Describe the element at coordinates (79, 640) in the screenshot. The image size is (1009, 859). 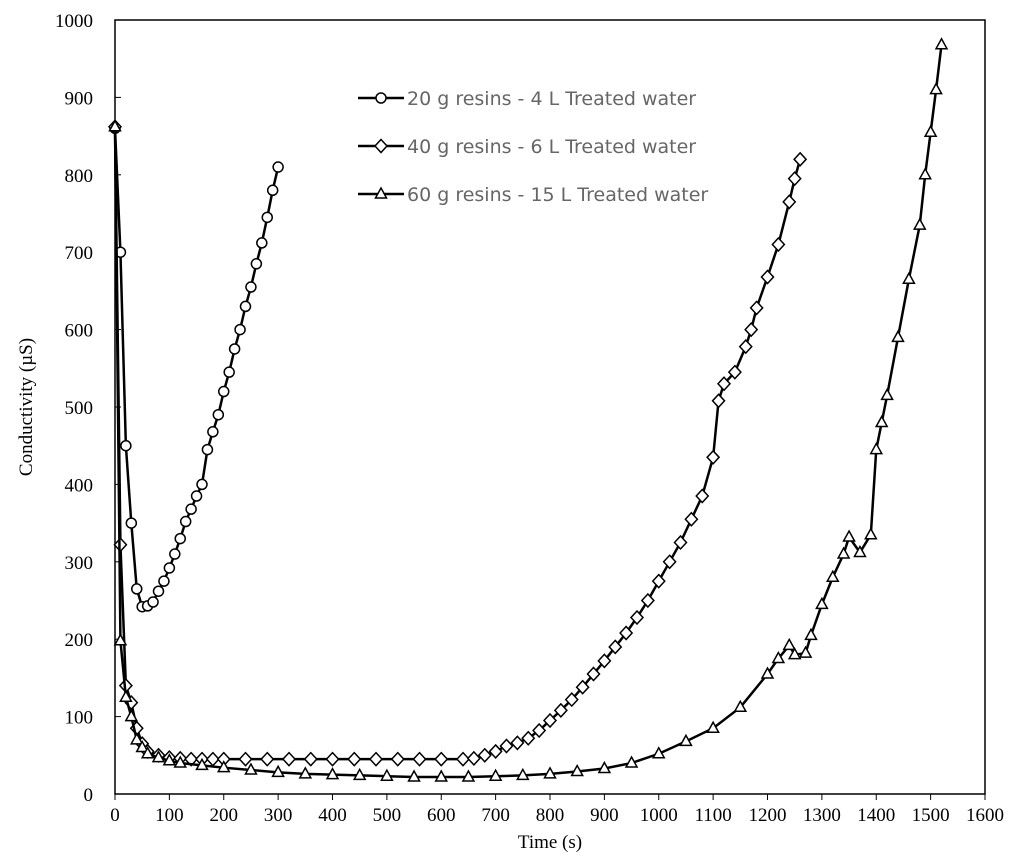
I see `y-tick-label: 200` at that location.